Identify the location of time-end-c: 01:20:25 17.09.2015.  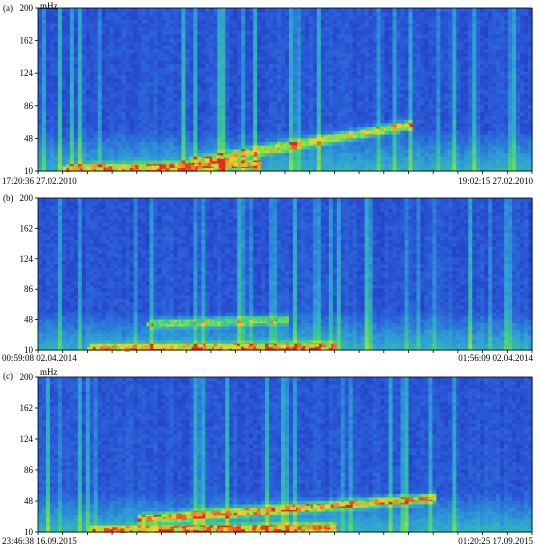
(495, 541).